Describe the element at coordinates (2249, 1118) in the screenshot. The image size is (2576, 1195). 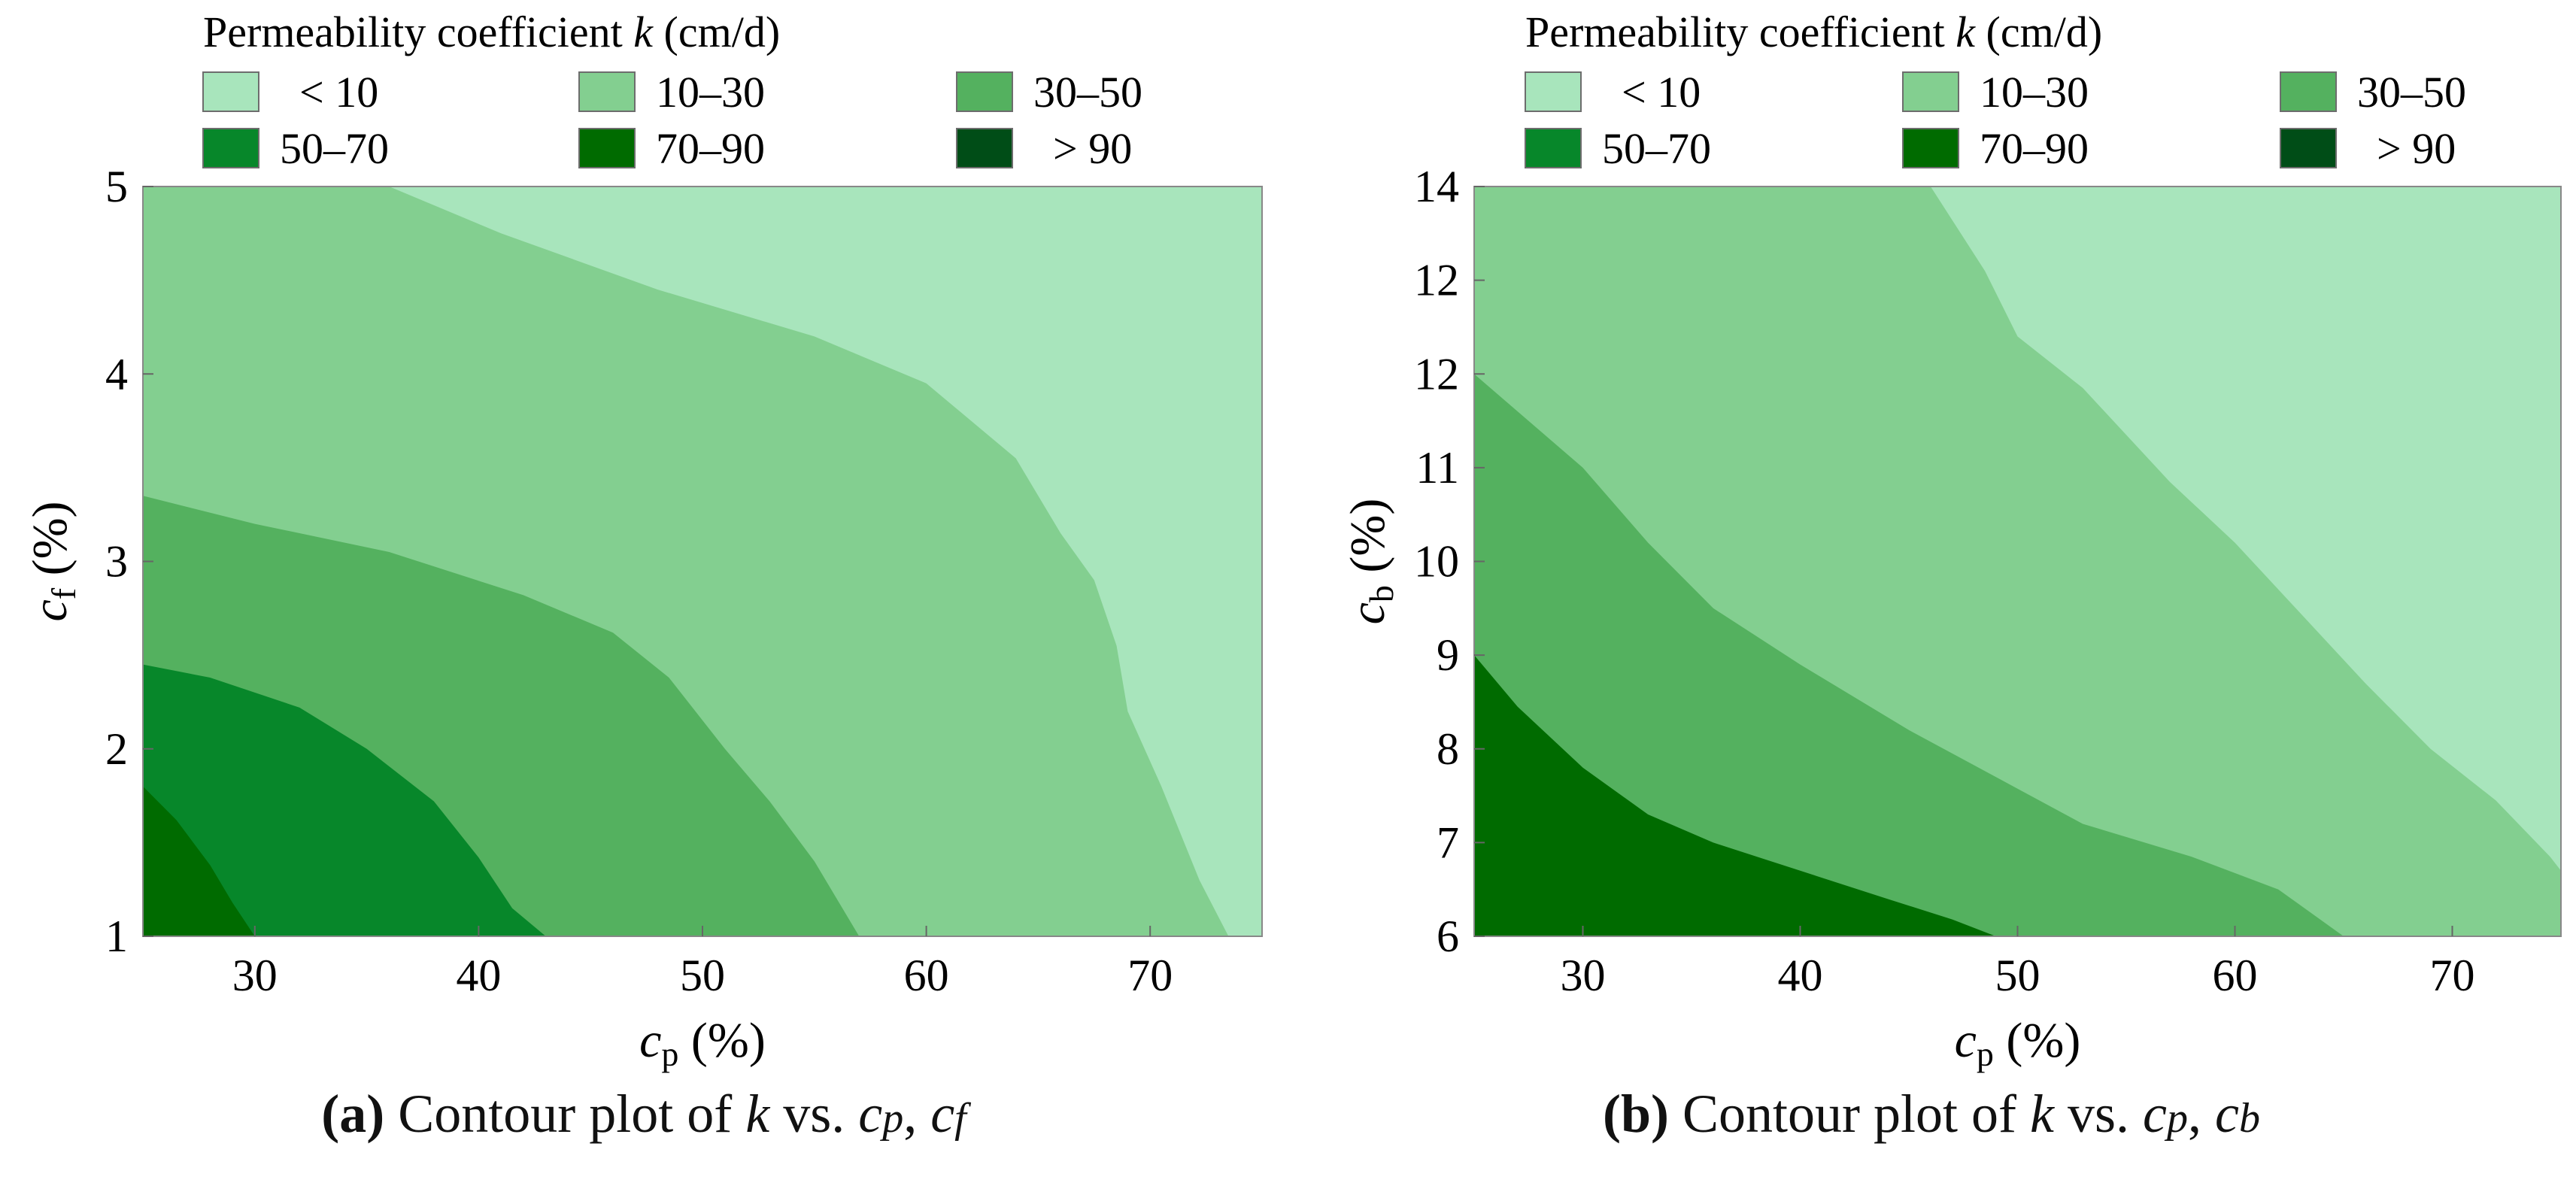
I see `caption-b-s2: b` at that location.